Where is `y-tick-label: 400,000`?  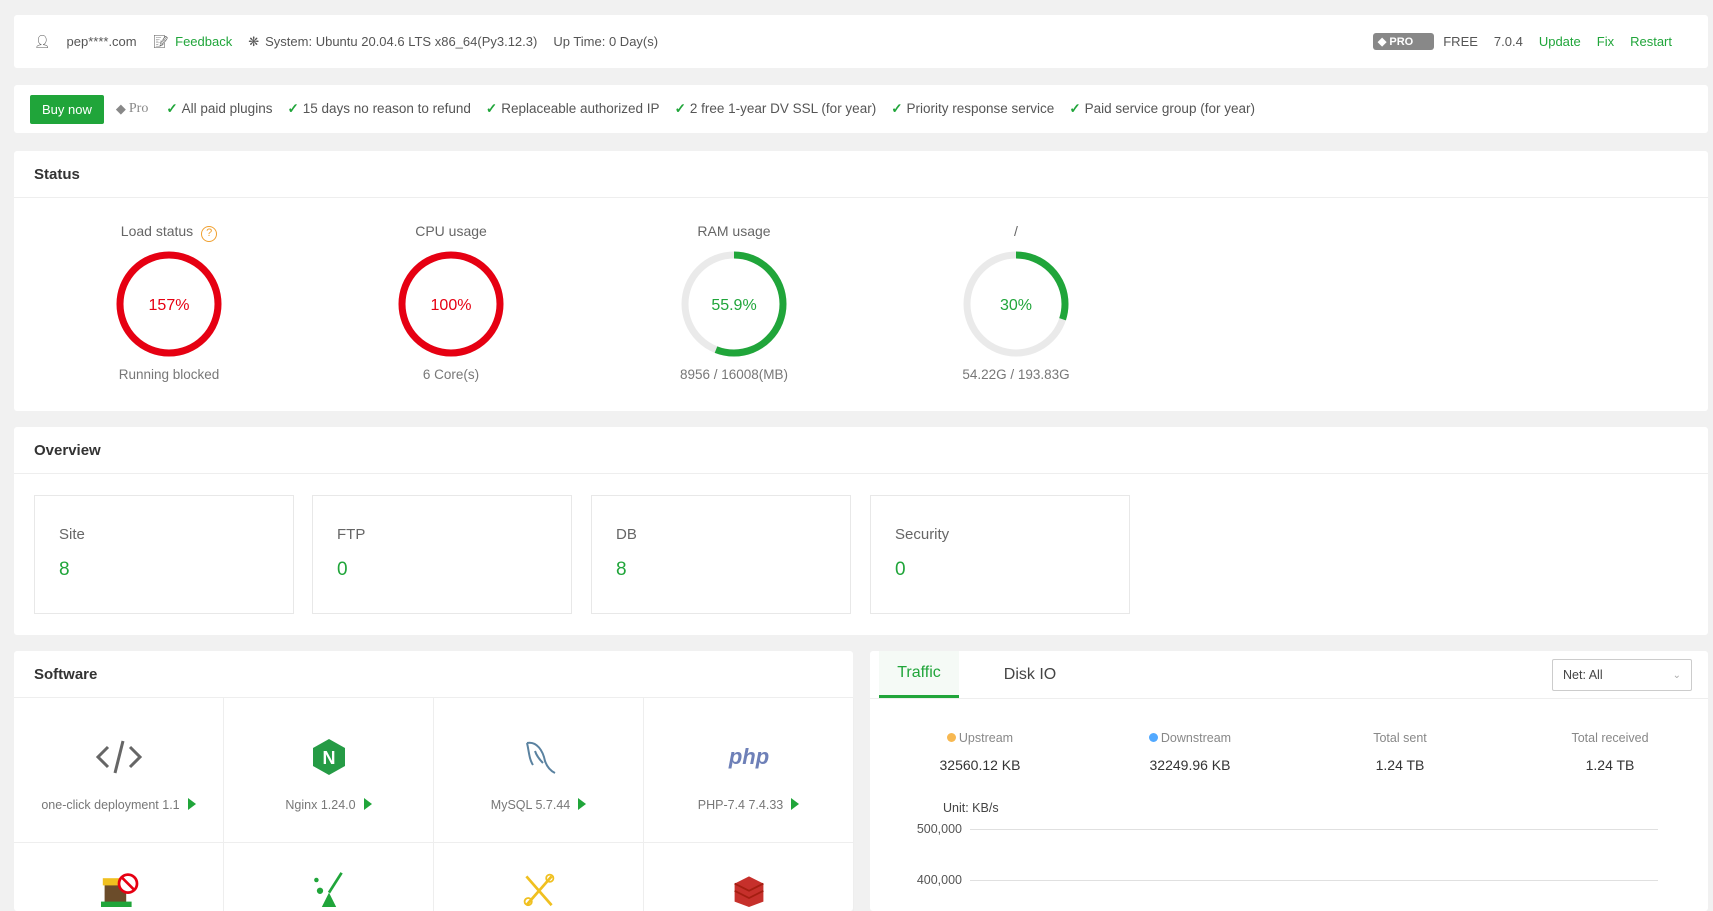 y-tick-label: 400,000 is located at coordinates (939, 880).